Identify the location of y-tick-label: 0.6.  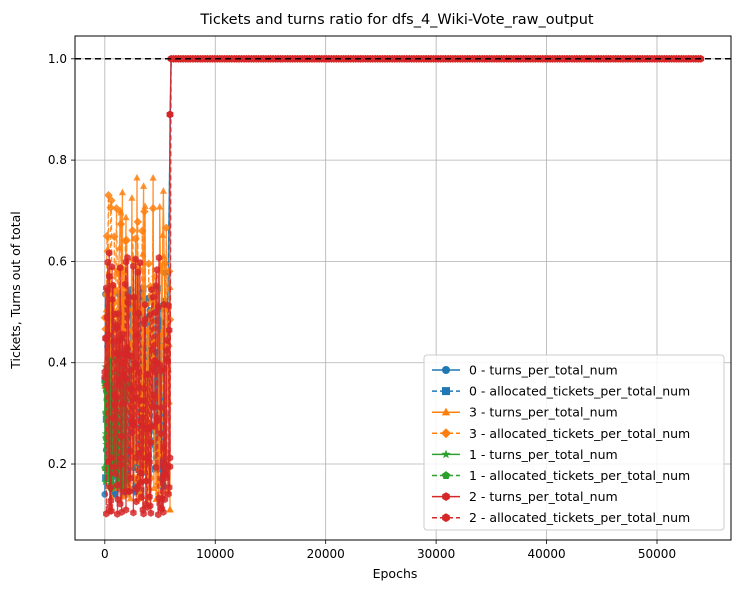
(57, 261).